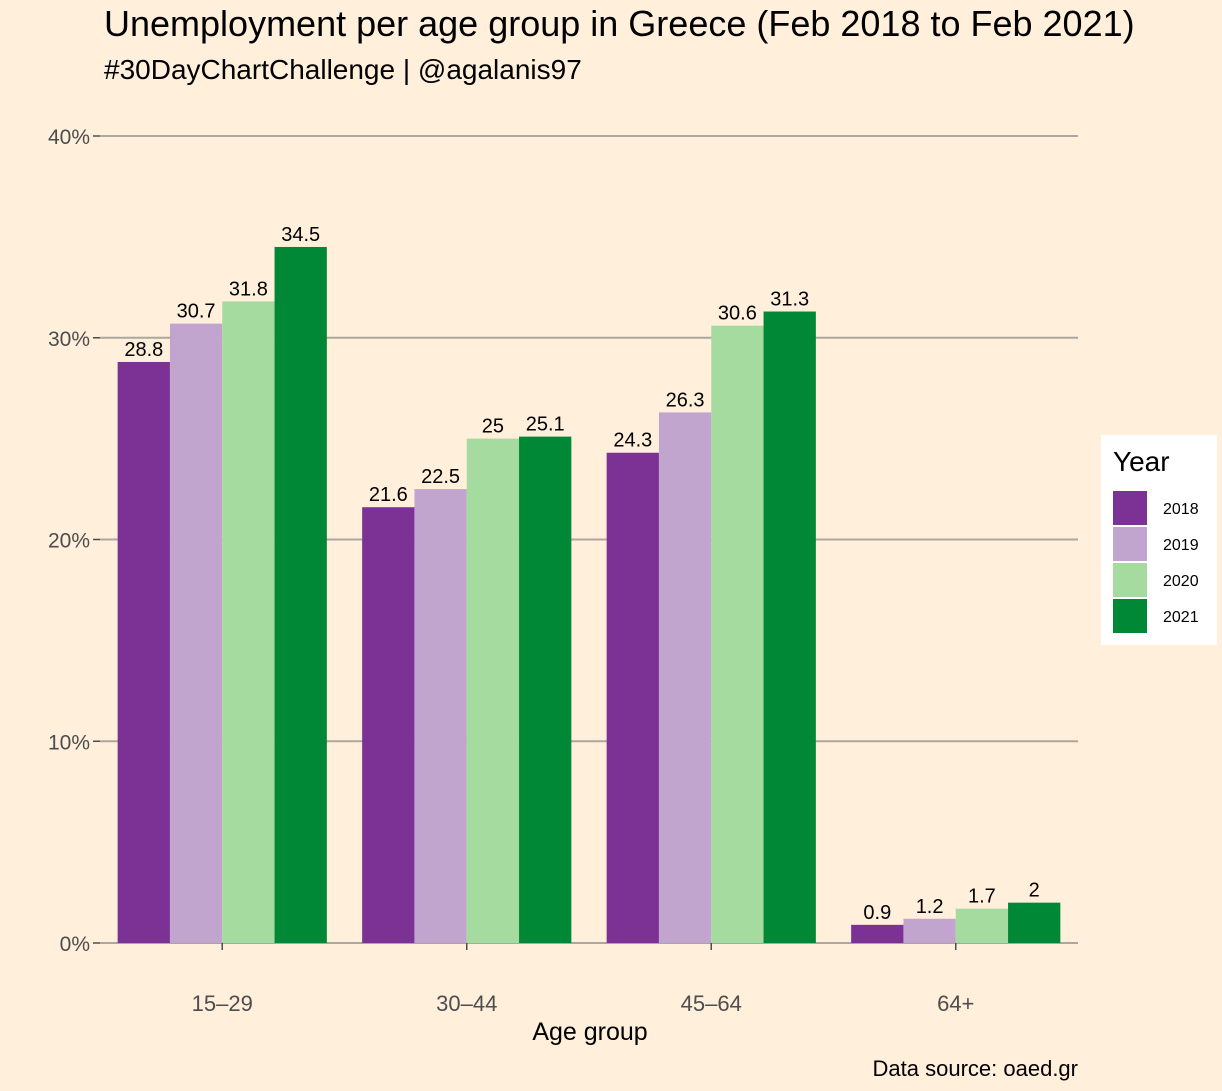 The image size is (1222, 1091). What do you see at coordinates (1159, 540) in the screenshot?
I see `legend: Year 2018 2019 2020 2021` at bounding box center [1159, 540].